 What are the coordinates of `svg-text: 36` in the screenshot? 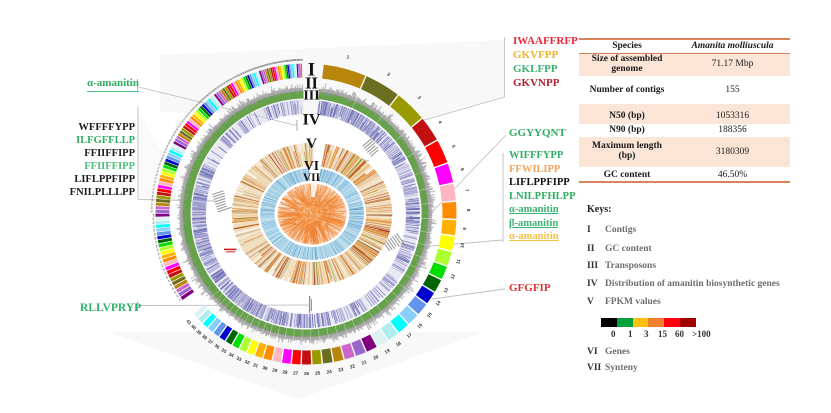 It's located at (217, 346).